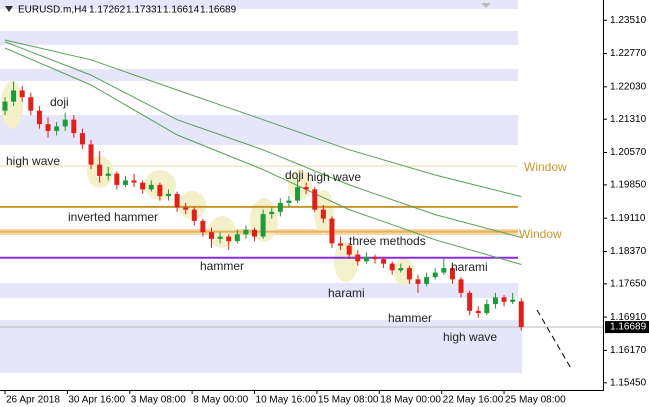  Describe the element at coordinates (410, 400) in the screenshot. I see `x-tick-label: 18 May 00:00` at that location.